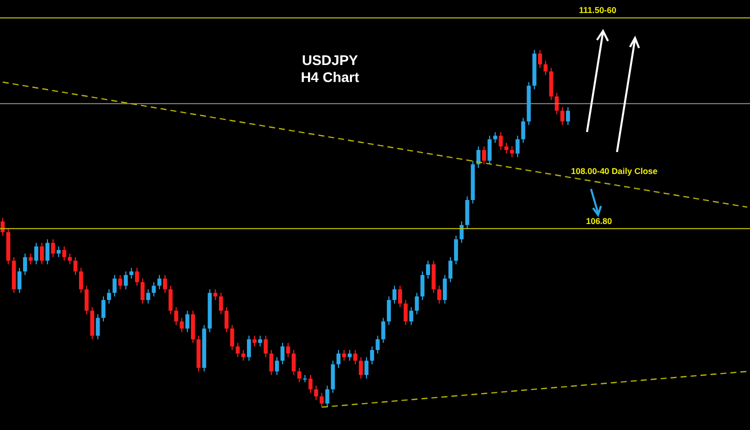 Image resolution: width=750 pixels, height=430 pixels. What do you see at coordinates (599, 221) in the screenshot?
I see `annotation: 106.80` at bounding box center [599, 221].